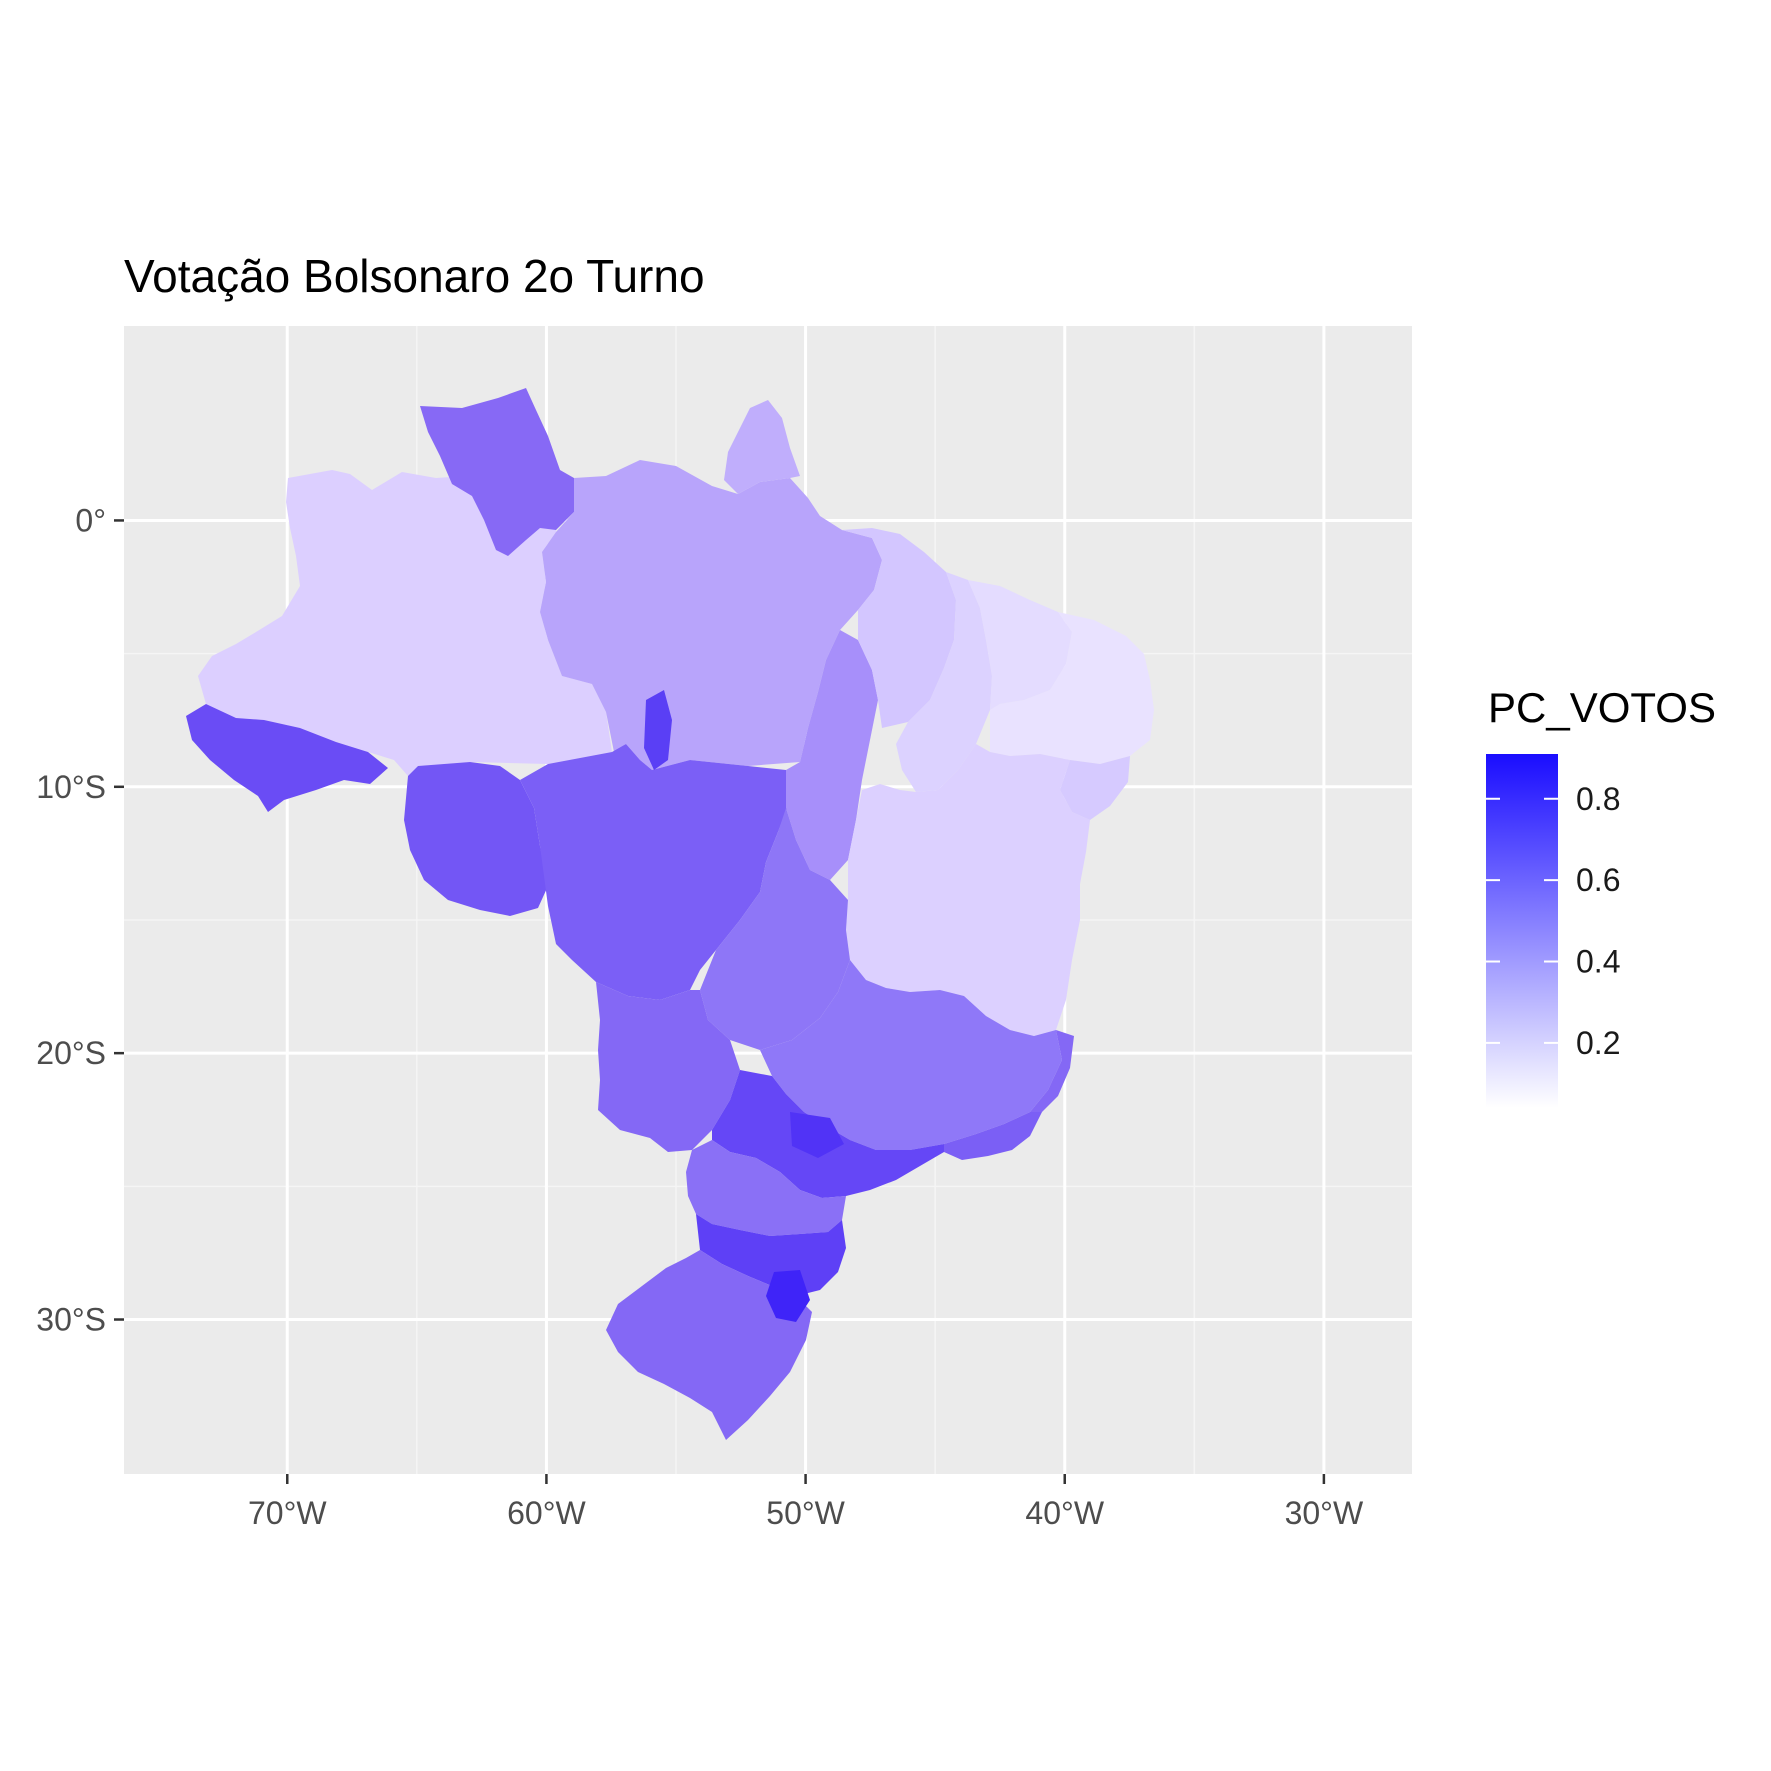 The image size is (1771, 1771). I want to click on region-para, so click(711, 615).